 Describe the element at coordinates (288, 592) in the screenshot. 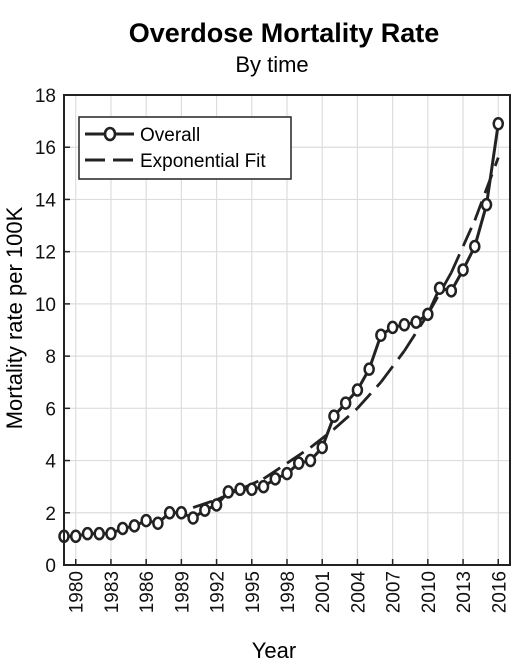

I see `x-tick-label: 1998` at that location.